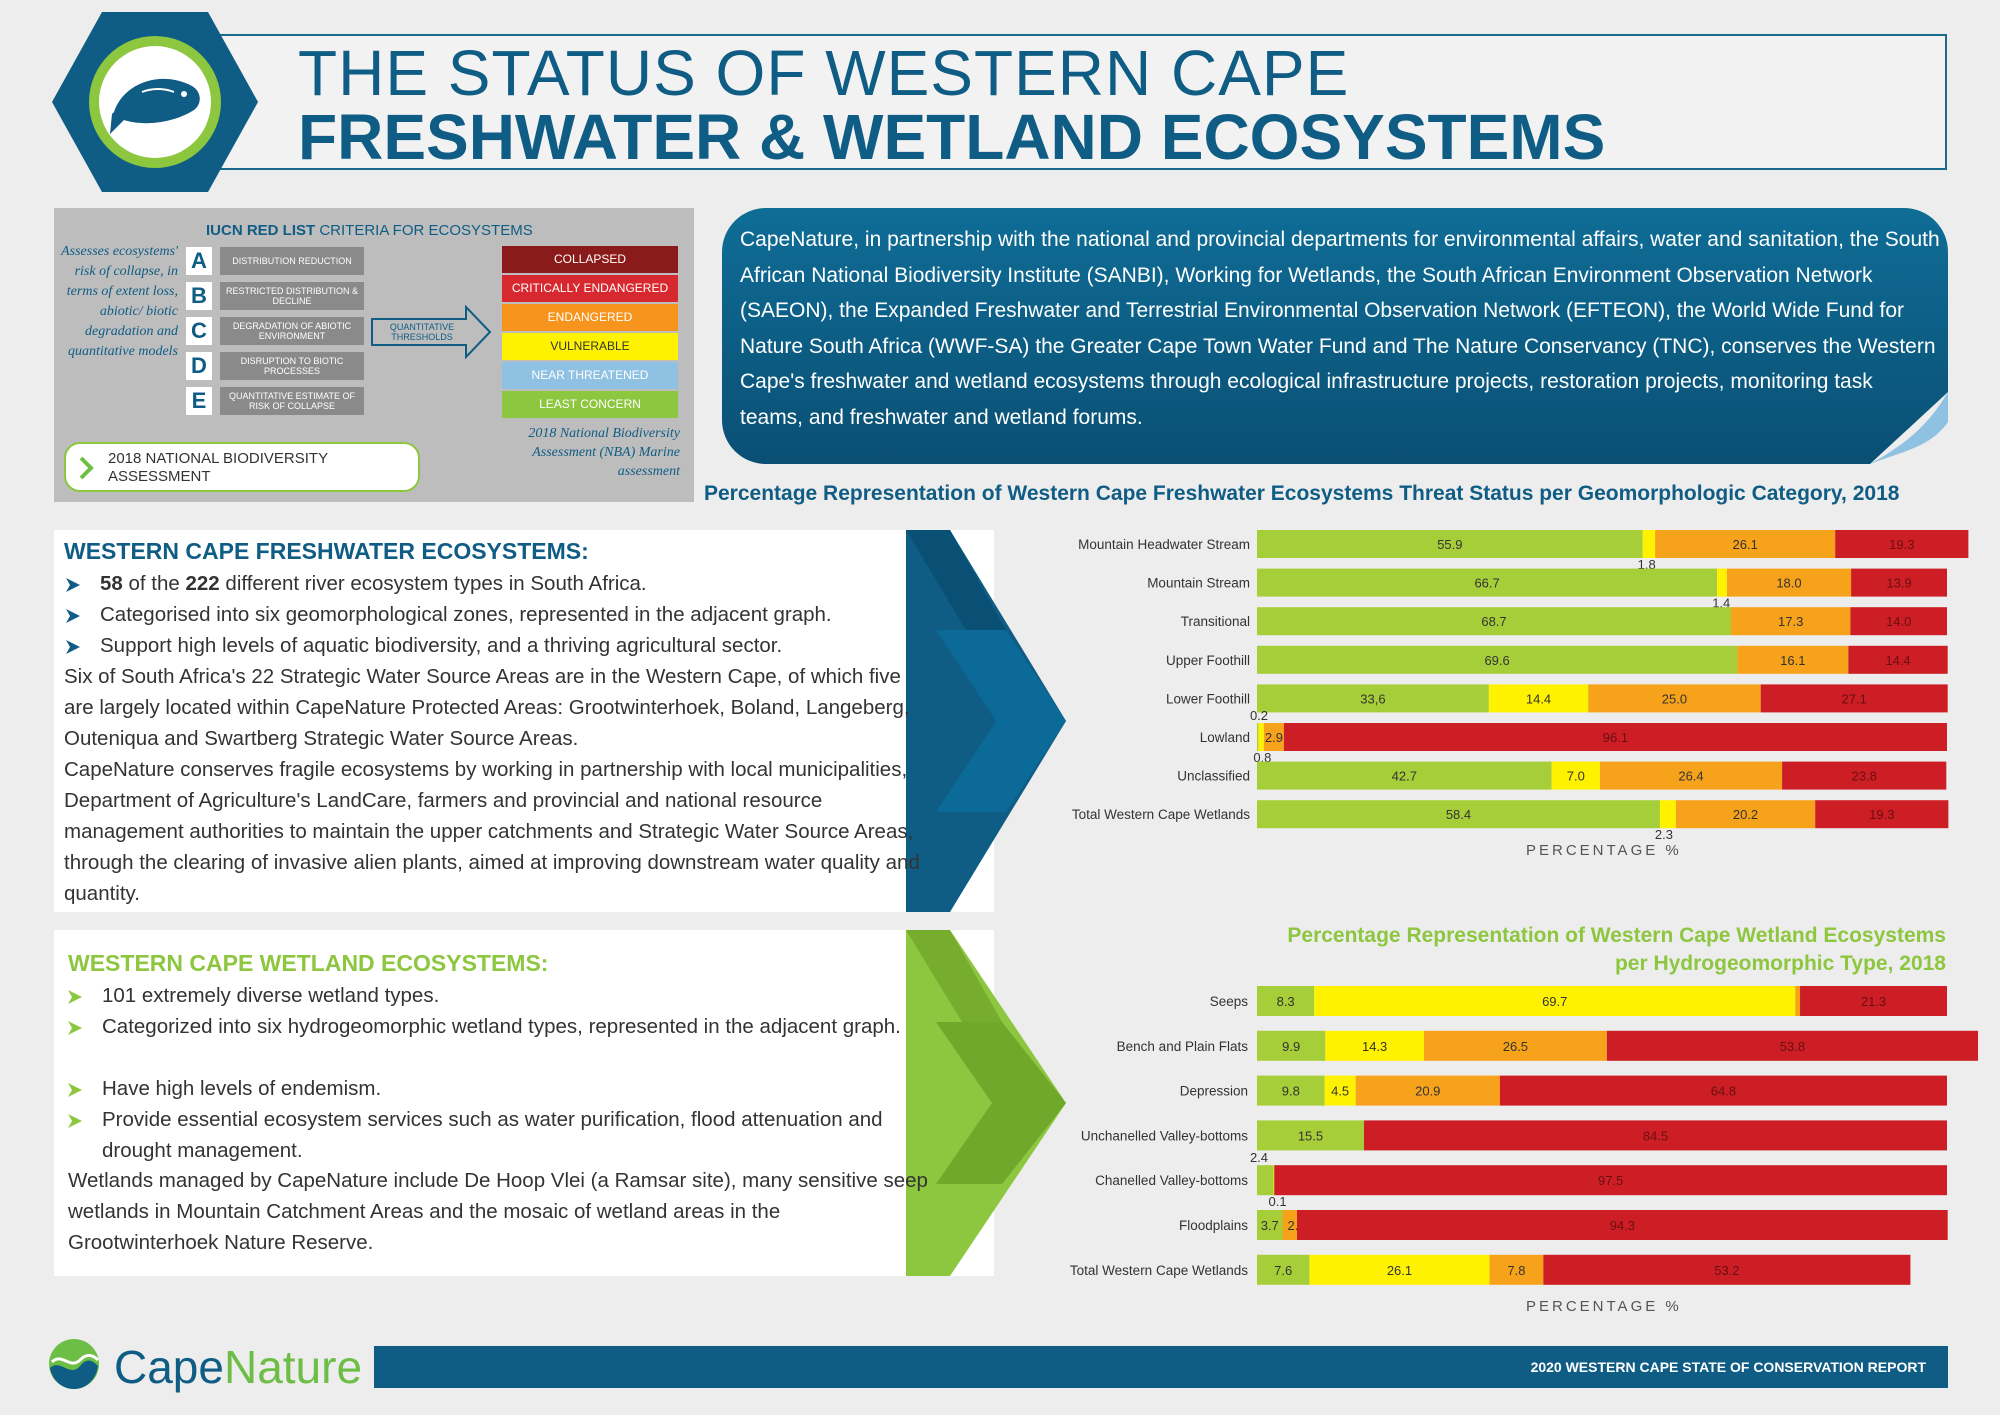 This screenshot has height=1415, width=2000. I want to click on data-label: 2.9, so click(1274, 737).